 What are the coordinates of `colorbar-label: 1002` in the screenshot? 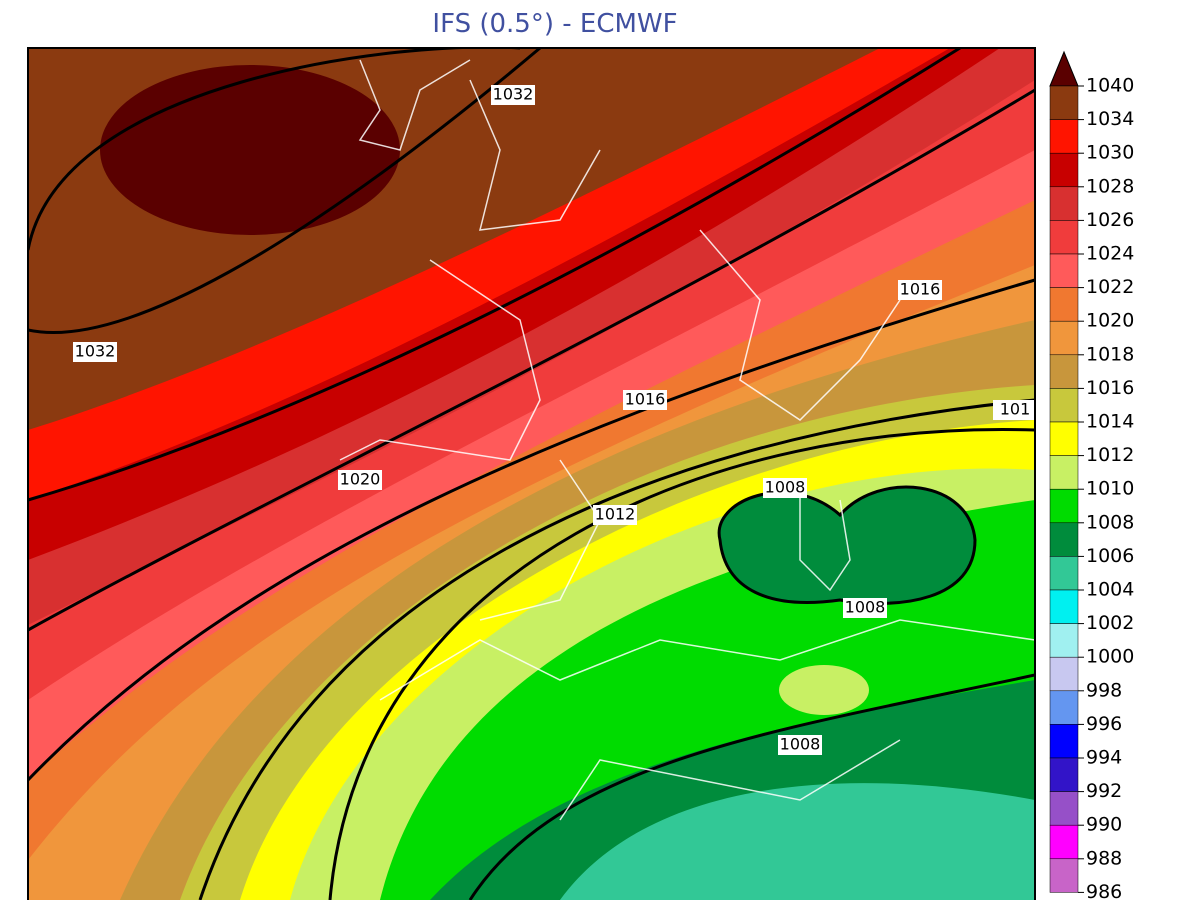 It's located at (1110, 623).